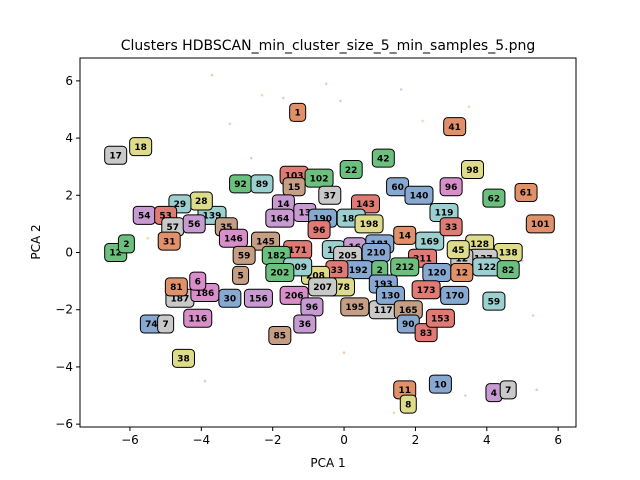  What do you see at coordinates (64, 367) in the screenshot?
I see `y-tick-label: −4` at bounding box center [64, 367].